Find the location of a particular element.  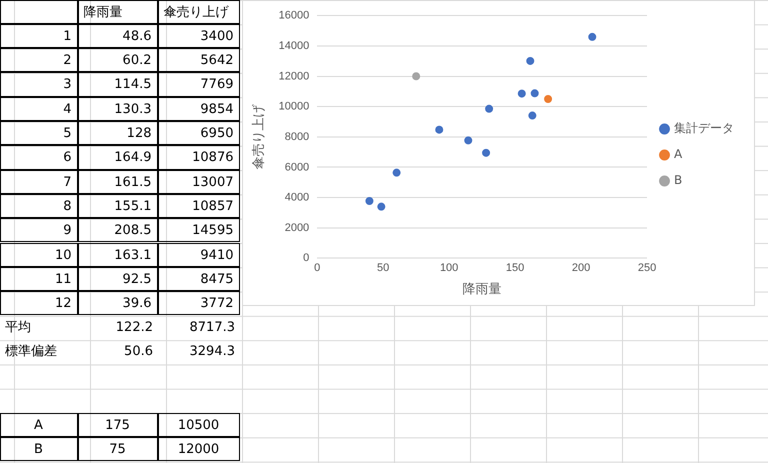

y-tick-label: 2000 is located at coordinates (297, 228).